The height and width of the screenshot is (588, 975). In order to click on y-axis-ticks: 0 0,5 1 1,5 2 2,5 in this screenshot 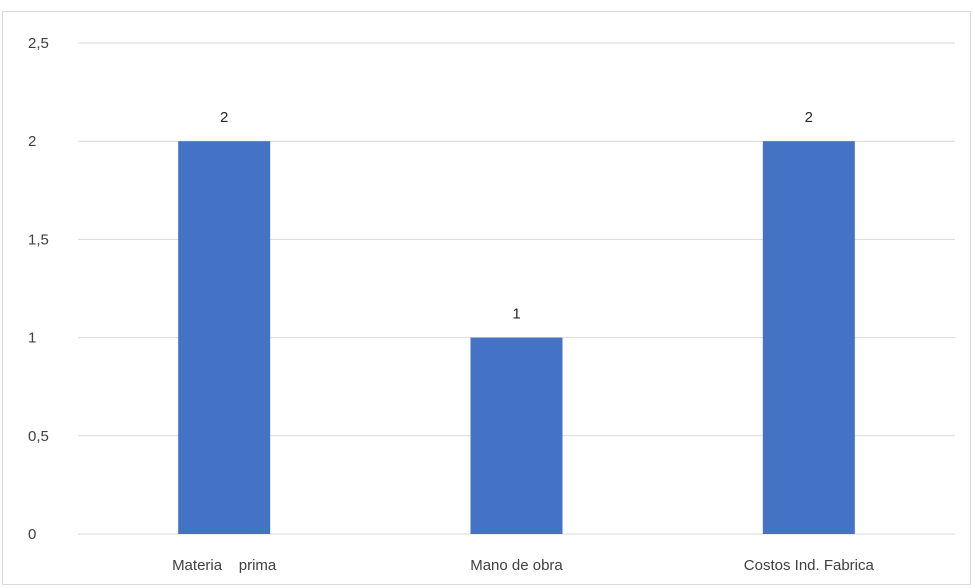, I will do `click(38, 289)`.